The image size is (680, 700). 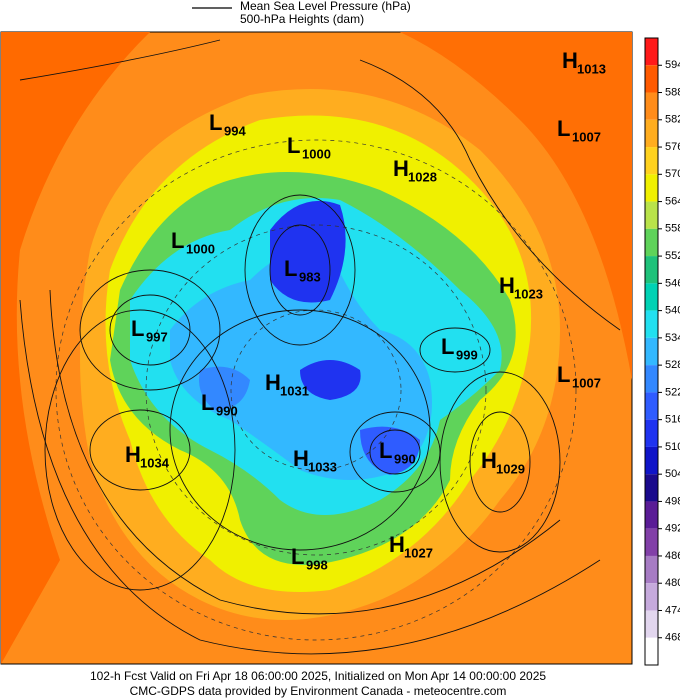 I want to click on colorbar-label: 546, so click(x=672, y=283).